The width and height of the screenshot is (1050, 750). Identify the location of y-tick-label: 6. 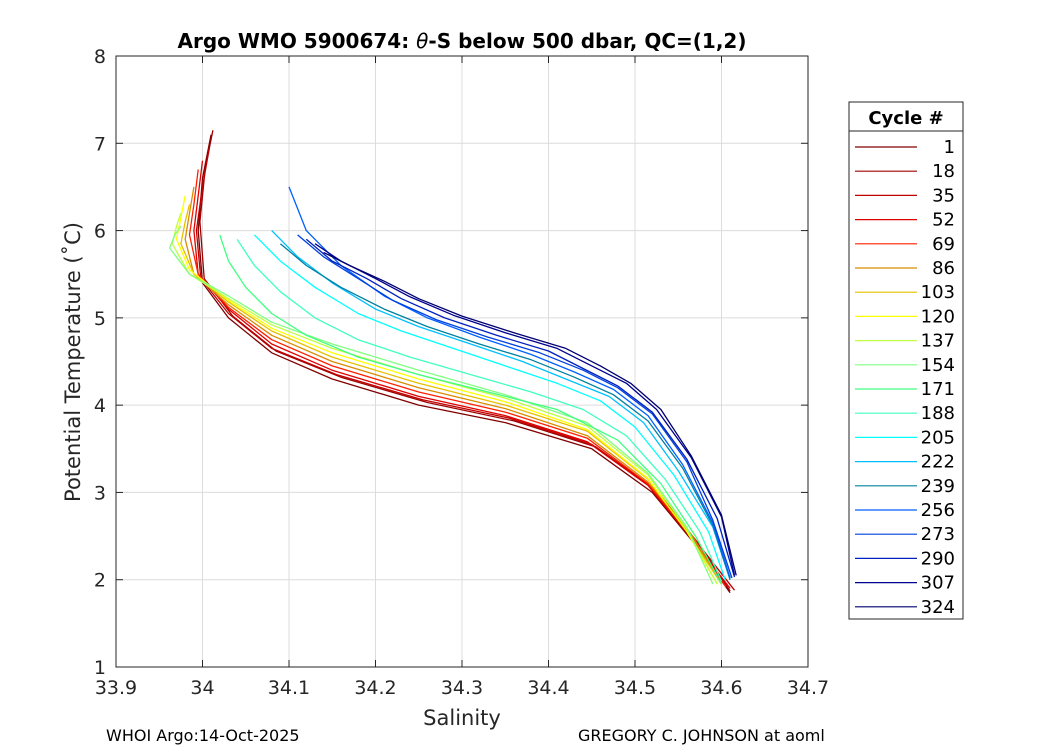
(100, 232).